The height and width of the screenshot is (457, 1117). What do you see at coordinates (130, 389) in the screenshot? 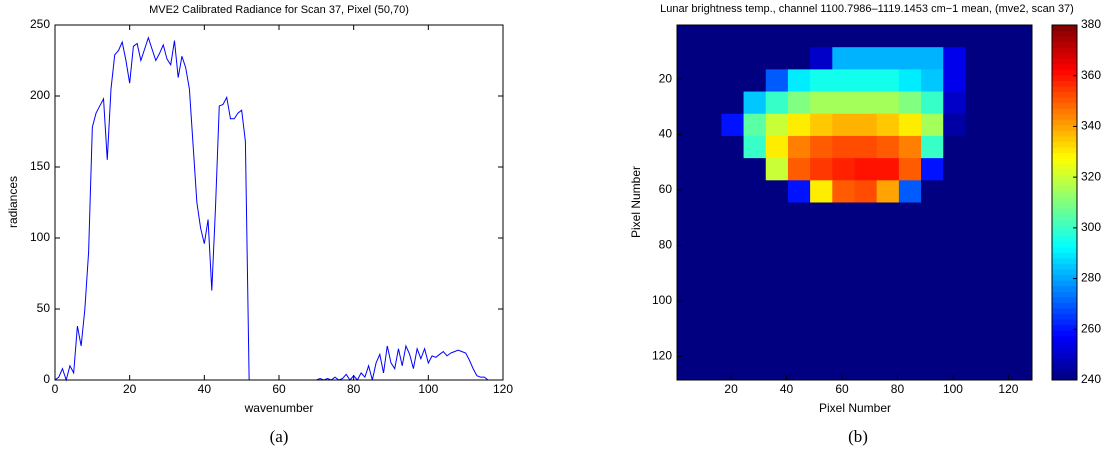
I see `x-tick-label: 20` at bounding box center [130, 389].